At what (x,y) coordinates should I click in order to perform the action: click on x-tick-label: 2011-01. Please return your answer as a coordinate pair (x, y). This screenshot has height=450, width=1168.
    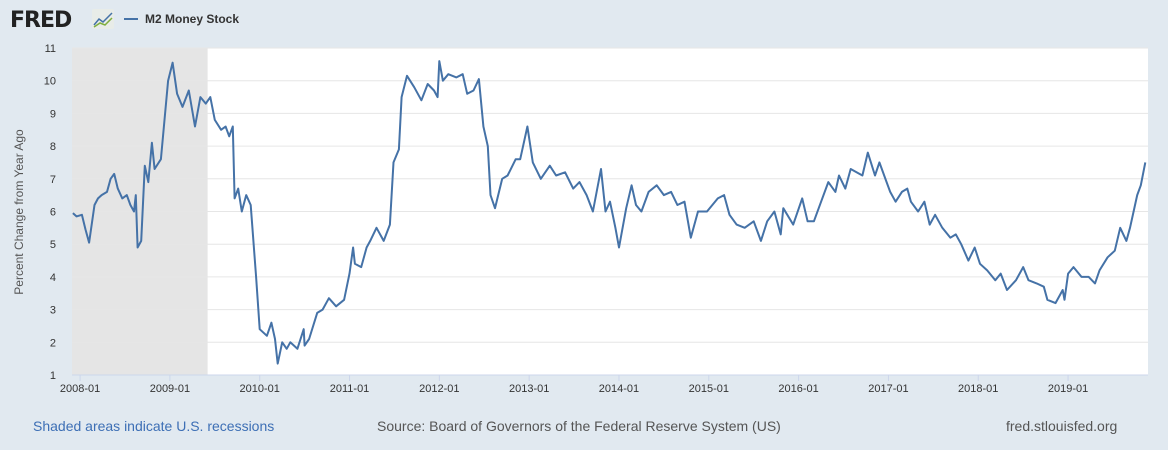
    Looking at the image, I should click on (350, 389).